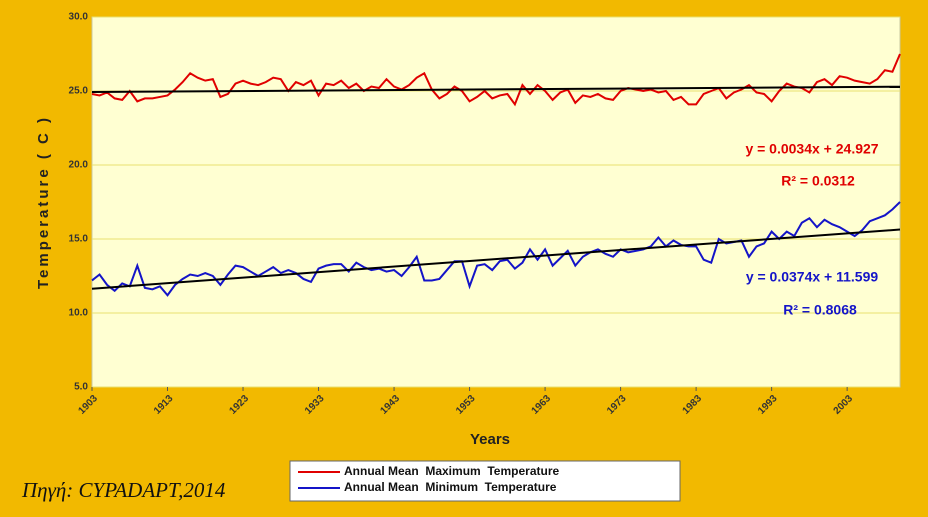 This screenshot has height=517, width=928. What do you see at coordinates (123, 490) in the screenshot?
I see `source-note: Πηγή: CYPADAPT,2014` at bounding box center [123, 490].